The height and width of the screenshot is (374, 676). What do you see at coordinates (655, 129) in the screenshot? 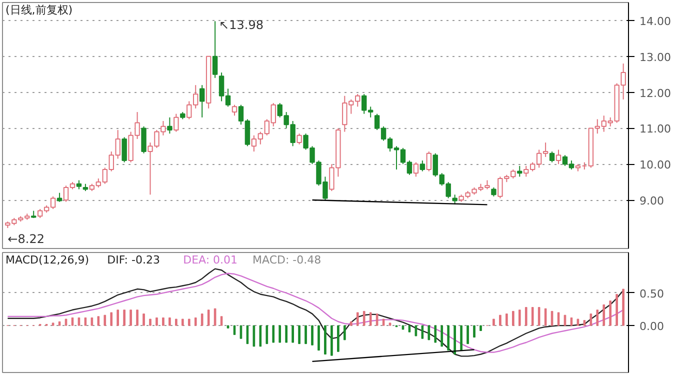
I see `y-tick-label: 11.00` at bounding box center [655, 129].